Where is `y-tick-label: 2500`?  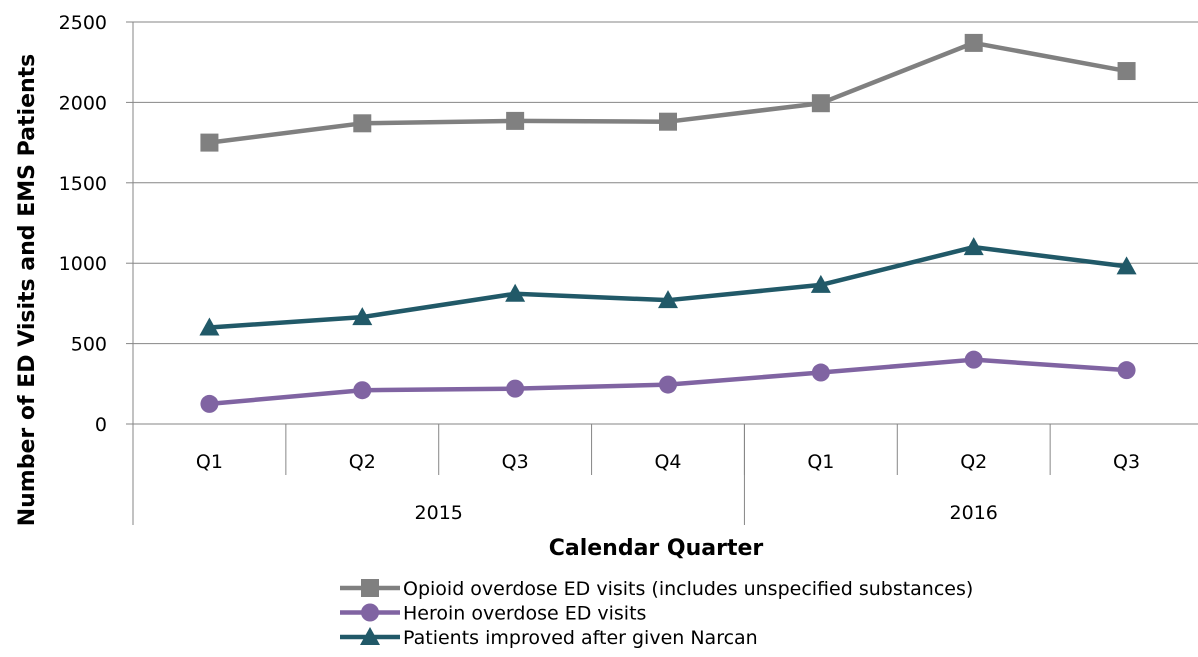 y-tick-label: 2500 is located at coordinates (83, 23).